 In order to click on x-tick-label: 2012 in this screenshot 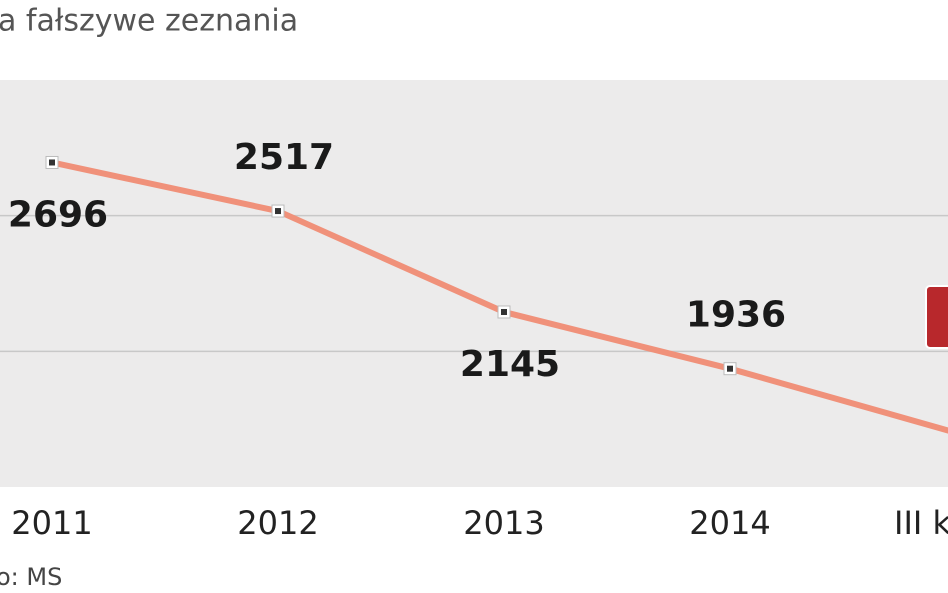, I will do `click(277, 523)`.